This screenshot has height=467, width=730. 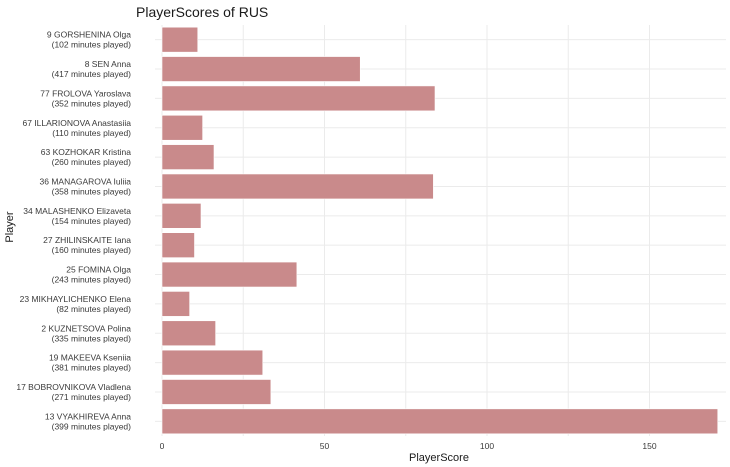 What do you see at coordinates (87, 240) in the screenshot?
I see `y-tick-label-name: 27 ZHILINSKAITE Iana` at bounding box center [87, 240].